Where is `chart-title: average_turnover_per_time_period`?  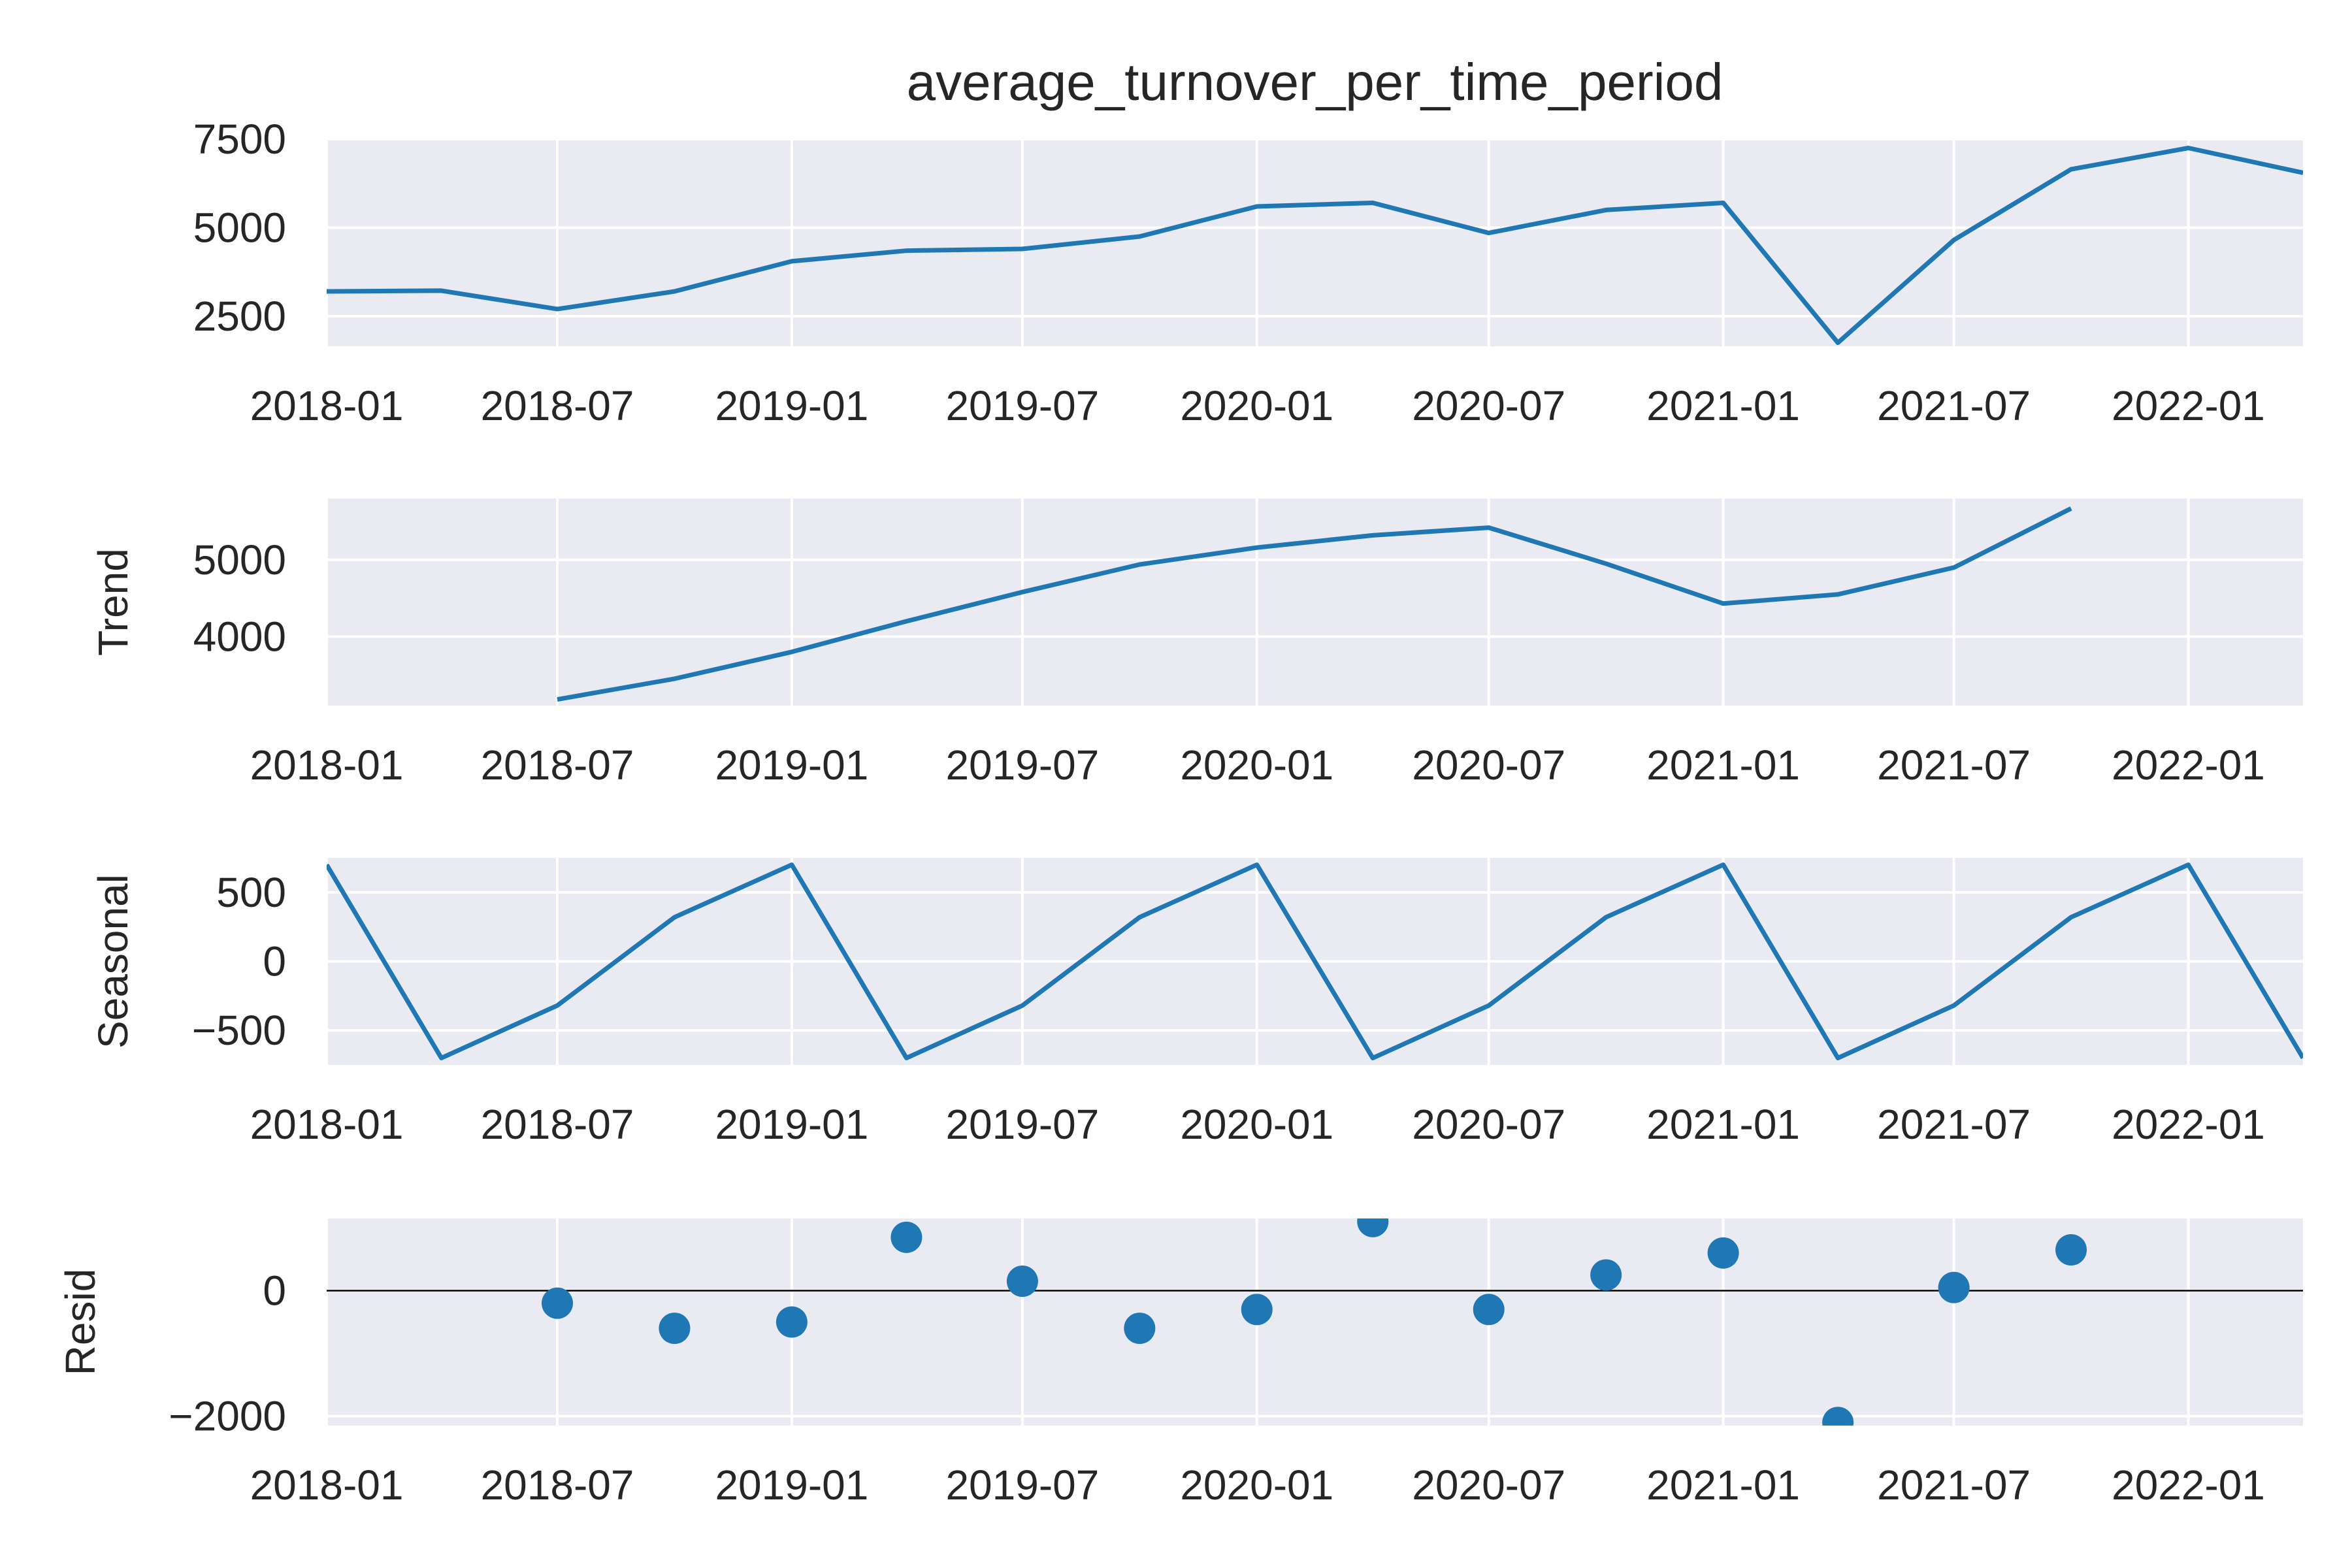
chart-title: average_turnover_per_time_period is located at coordinates (1315, 82).